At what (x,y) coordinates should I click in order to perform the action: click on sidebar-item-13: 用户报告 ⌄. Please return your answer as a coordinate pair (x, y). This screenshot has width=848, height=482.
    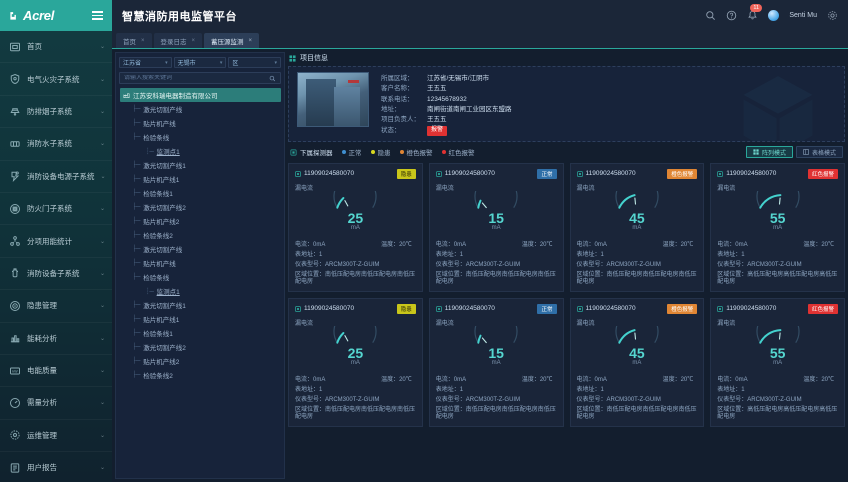
    Looking at the image, I should click on (56, 467).